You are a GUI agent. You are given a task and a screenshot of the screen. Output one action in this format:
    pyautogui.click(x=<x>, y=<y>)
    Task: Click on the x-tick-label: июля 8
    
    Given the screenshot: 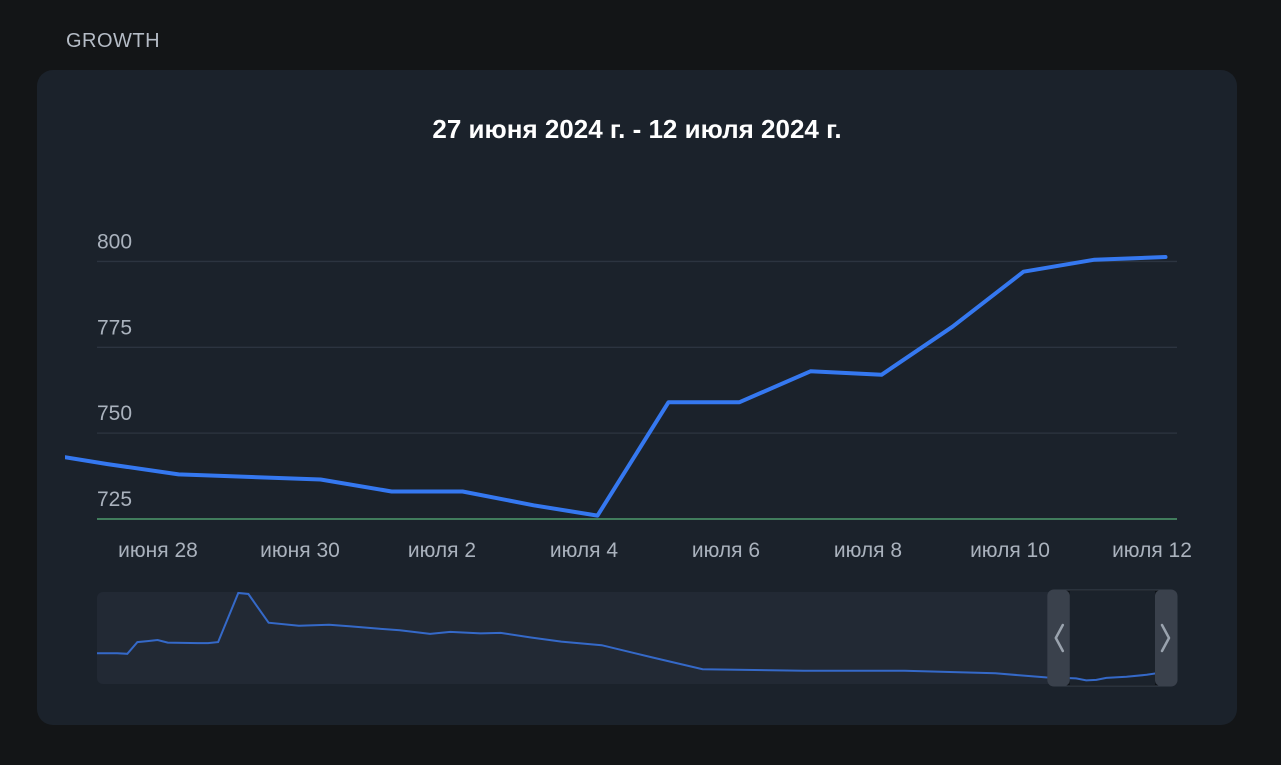 What is the action you would take?
    pyautogui.click(x=868, y=550)
    